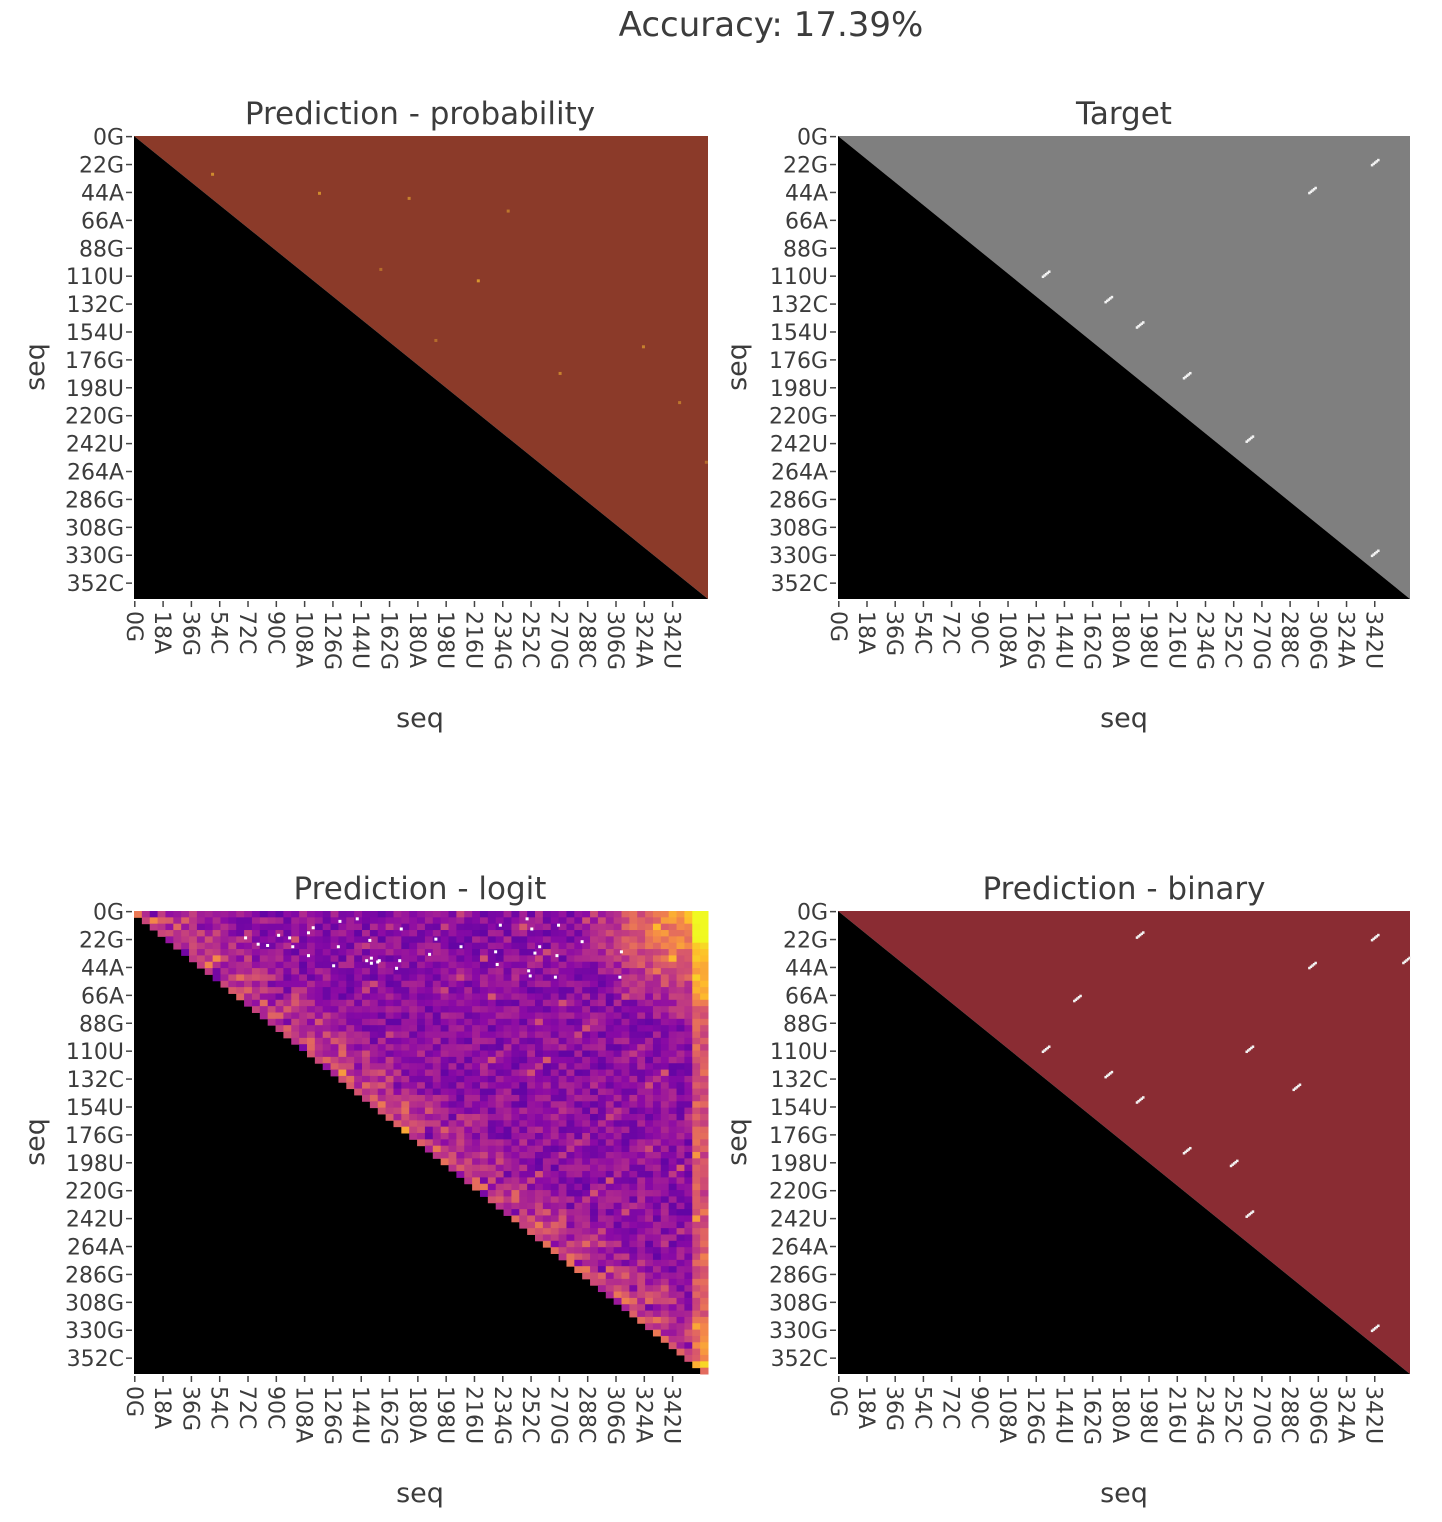 The height and width of the screenshot is (1522, 1442). Describe the element at coordinates (529, 639) in the screenshot. I see `x-tick-label: 252C` at that location.